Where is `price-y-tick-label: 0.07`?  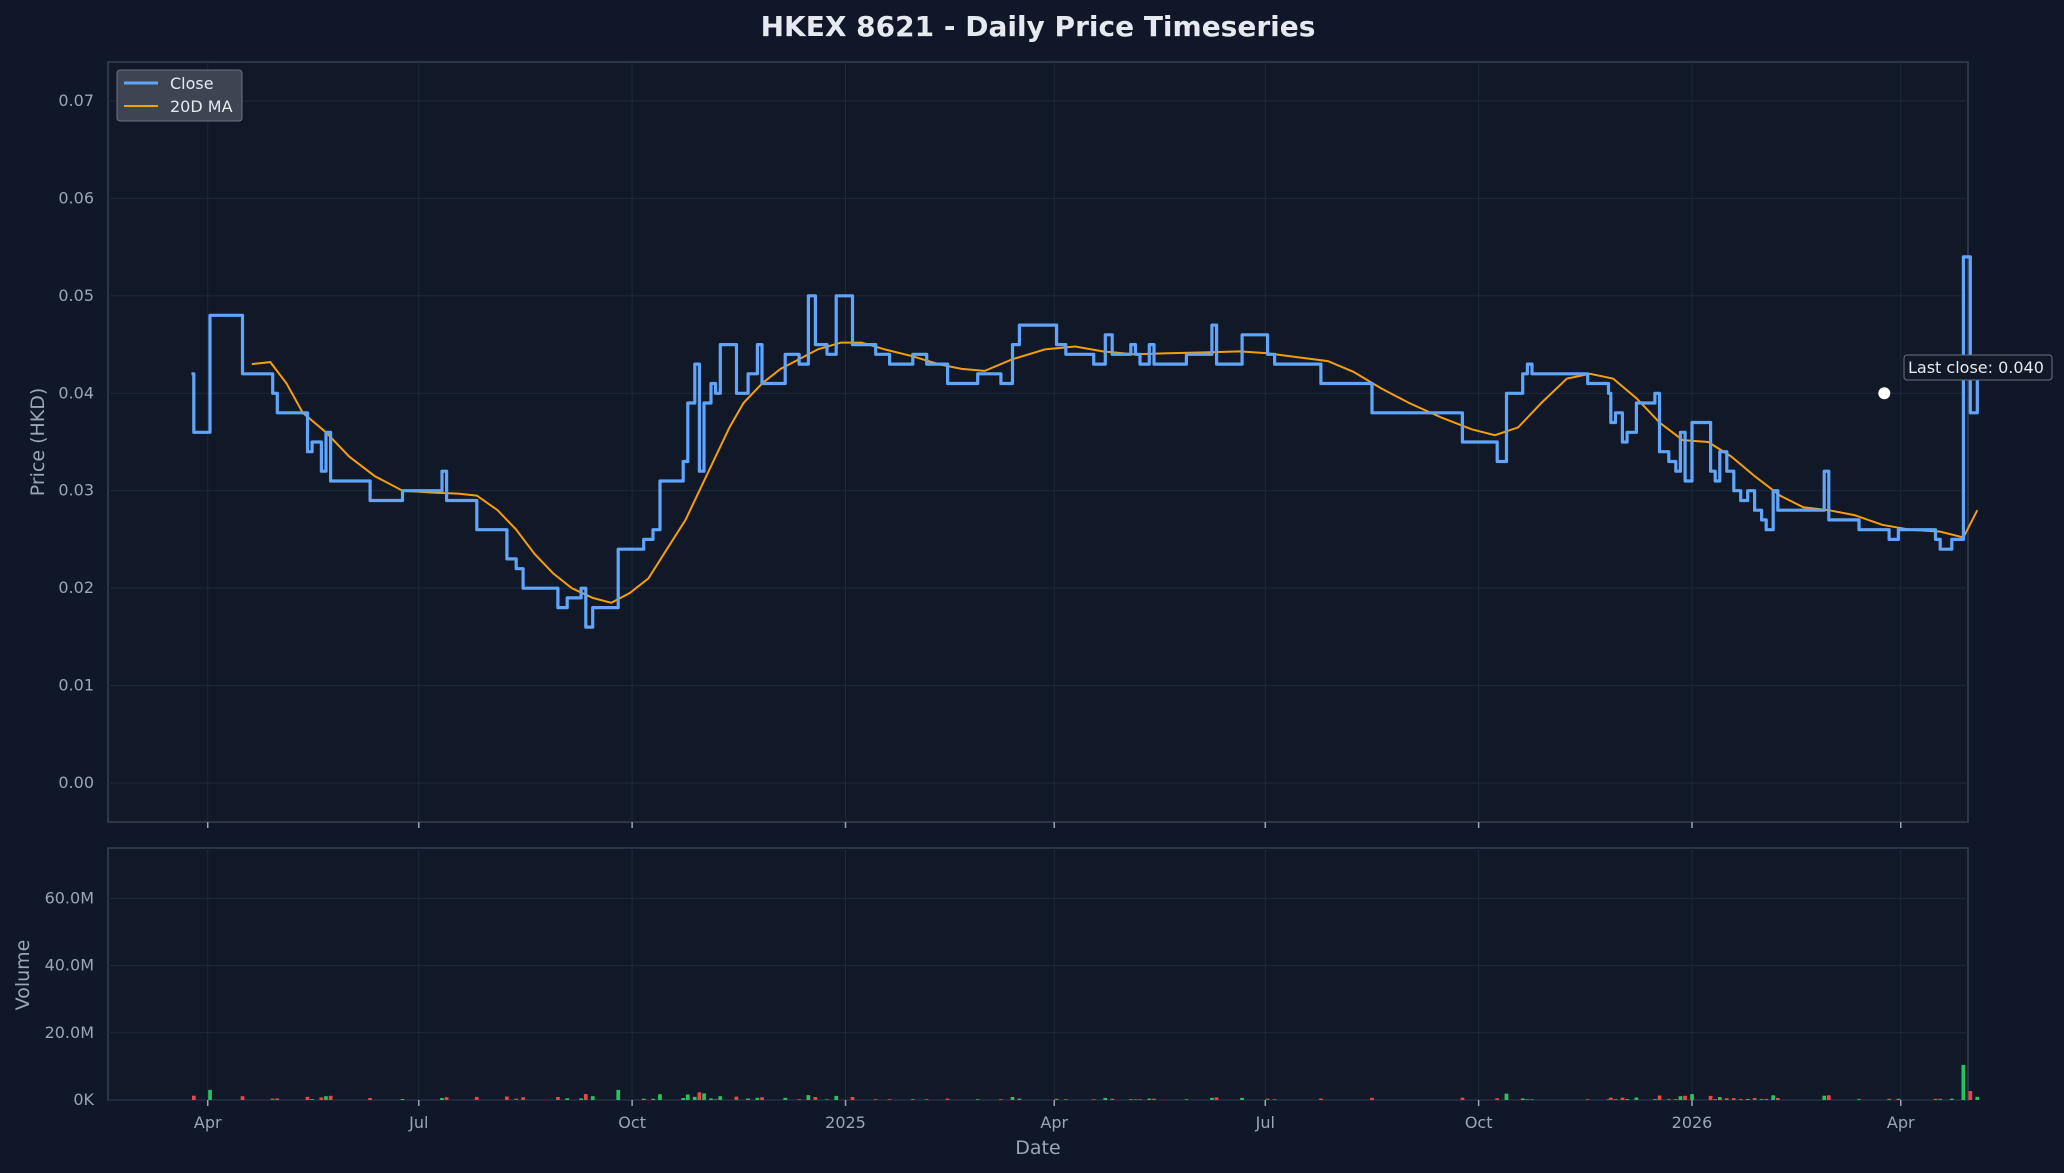 price-y-tick-label: 0.07 is located at coordinates (76, 100).